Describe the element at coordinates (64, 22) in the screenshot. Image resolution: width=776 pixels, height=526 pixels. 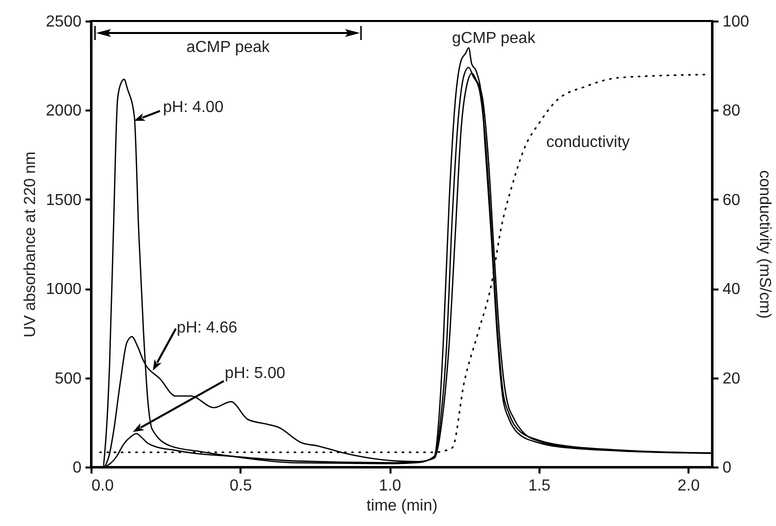
I see `y-tick-label: 2500` at that location.